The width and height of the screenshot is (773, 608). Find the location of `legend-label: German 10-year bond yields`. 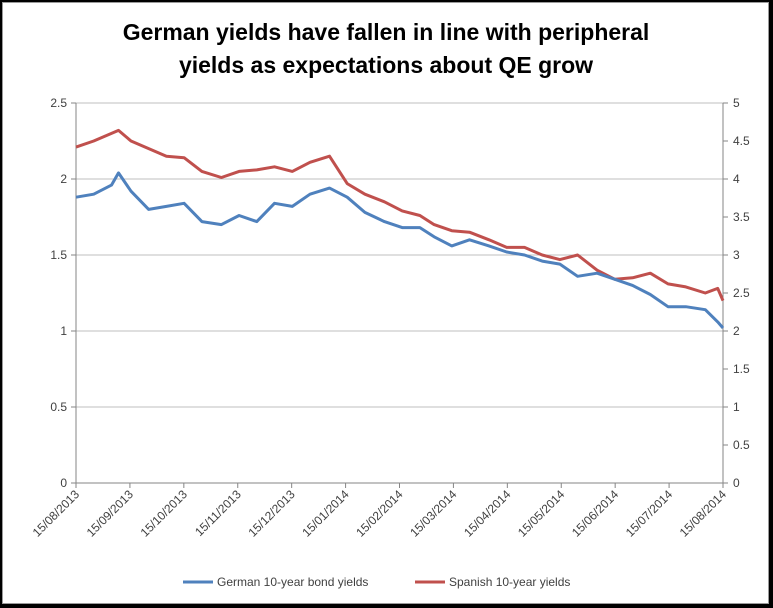

legend-label: German 10-year bond yields is located at coordinates (292, 582).